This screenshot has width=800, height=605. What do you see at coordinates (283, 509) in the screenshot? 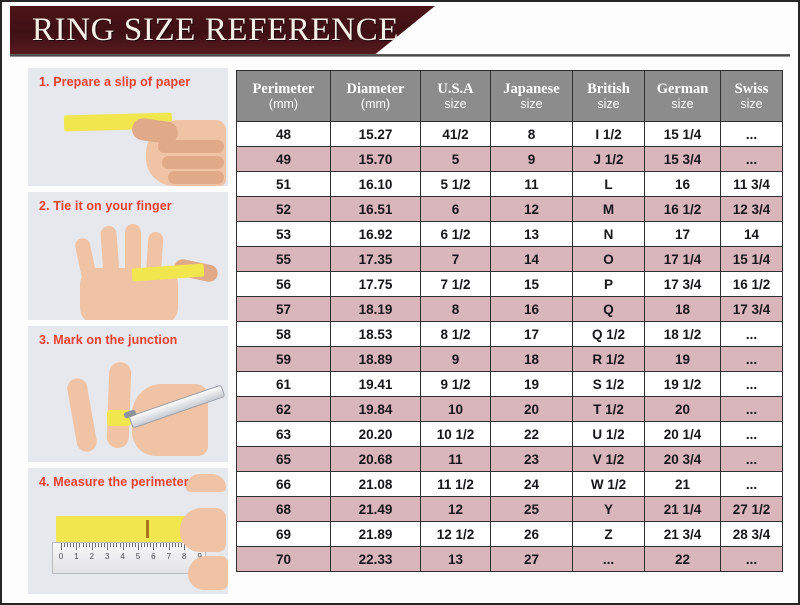
I see `table-cell: 68` at bounding box center [283, 509].